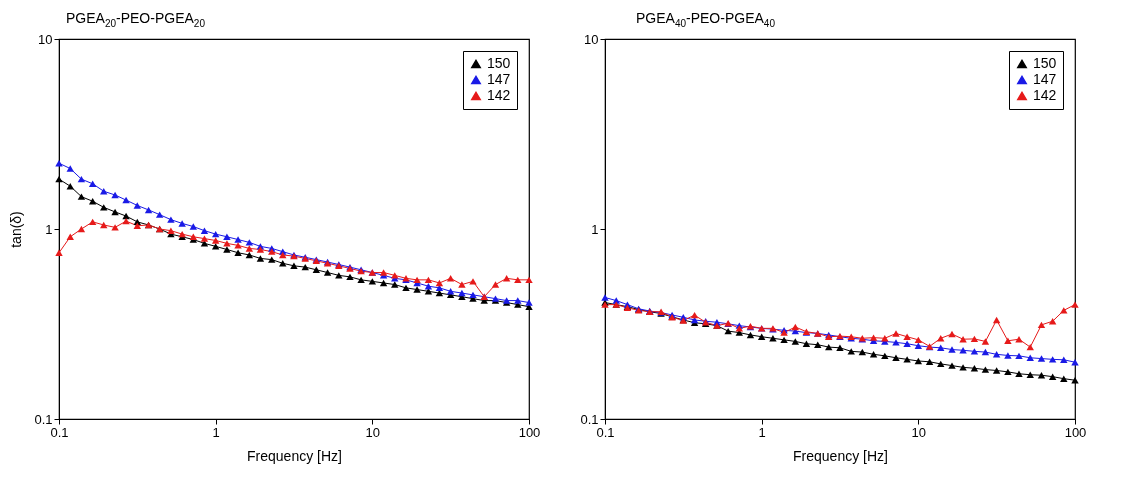 This screenshot has height=491, width=1141. Describe the element at coordinates (135, 19) in the screenshot. I see `chart-title: PGEA$_{20}$-PEO-PGEA$_{20}$` at that location.